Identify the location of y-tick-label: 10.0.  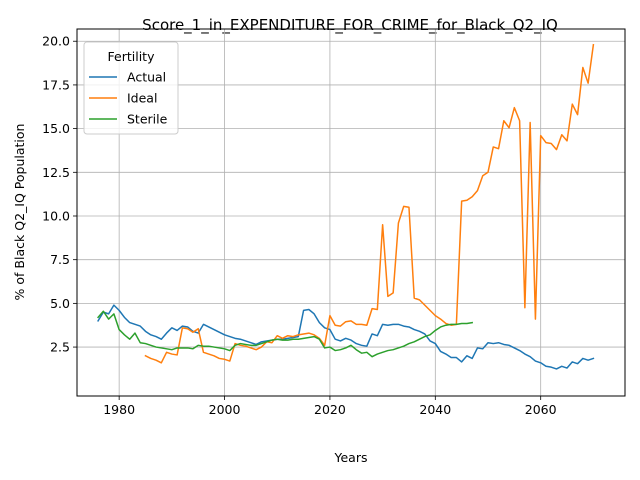
(56, 215).